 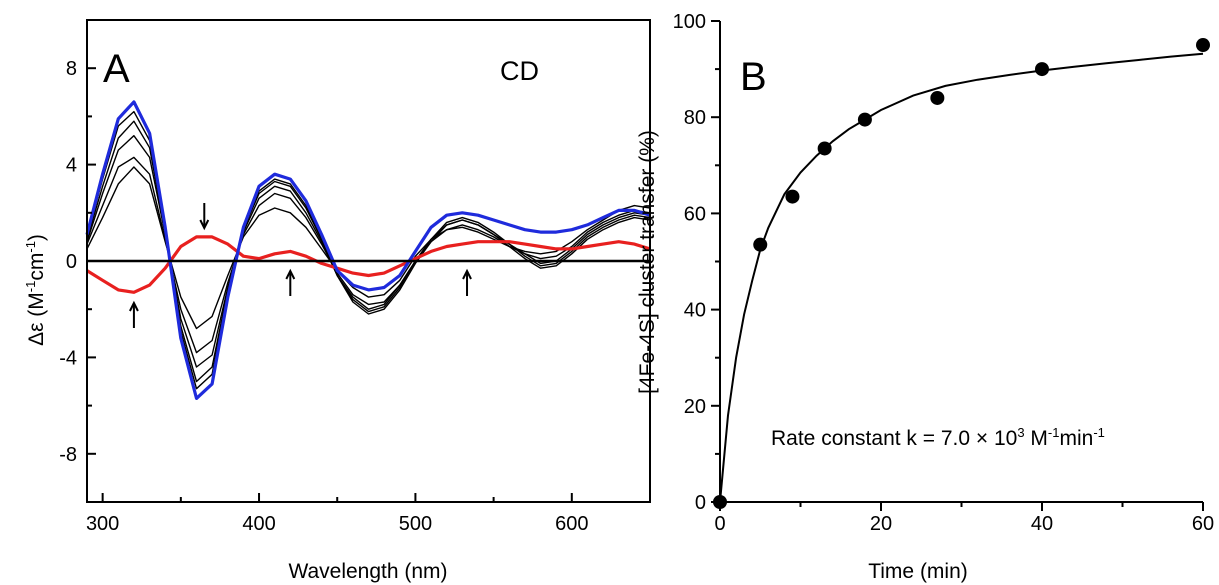 What do you see at coordinates (695, 118) in the screenshot?
I see `y-tick-label: 80` at bounding box center [695, 118].